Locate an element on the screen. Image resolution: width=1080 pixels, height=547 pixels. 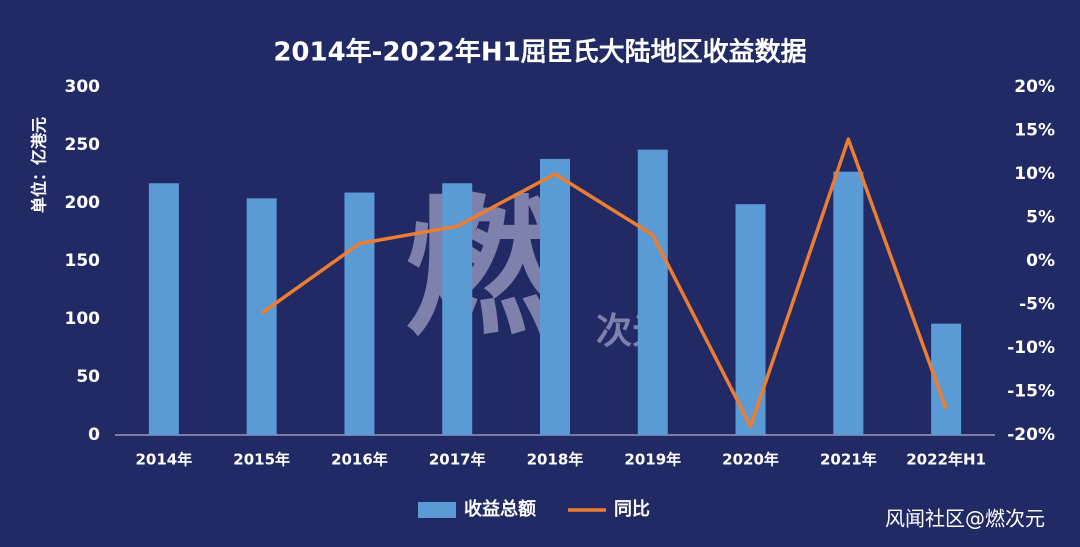
y-tick-label: 250 is located at coordinates (83, 145).